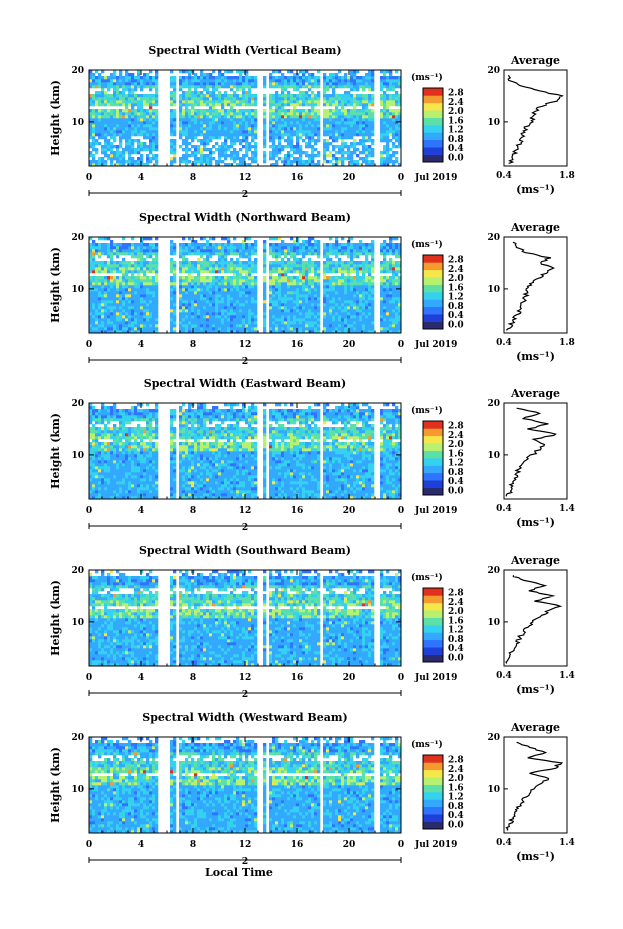 The width and height of the screenshot is (623, 929). What do you see at coordinates (567, 676) in the screenshot?
I see `profile-x-tick-label: 1.4` at bounding box center [567, 676].